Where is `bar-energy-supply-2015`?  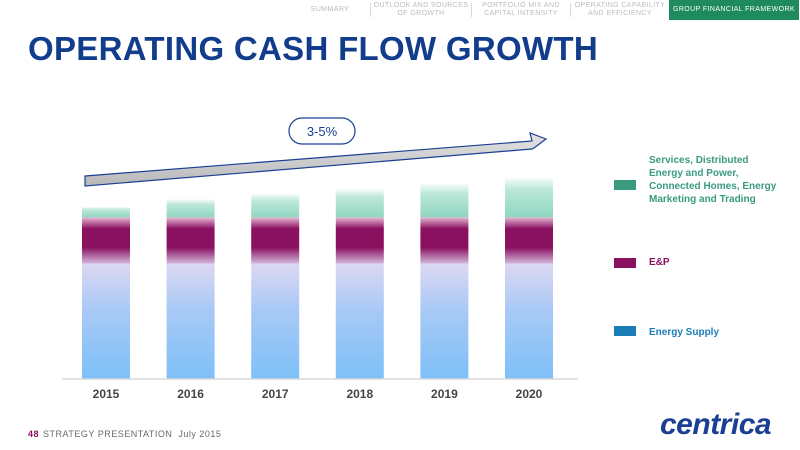 bar-energy-supply-2015 is located at coordinates (106, 321).